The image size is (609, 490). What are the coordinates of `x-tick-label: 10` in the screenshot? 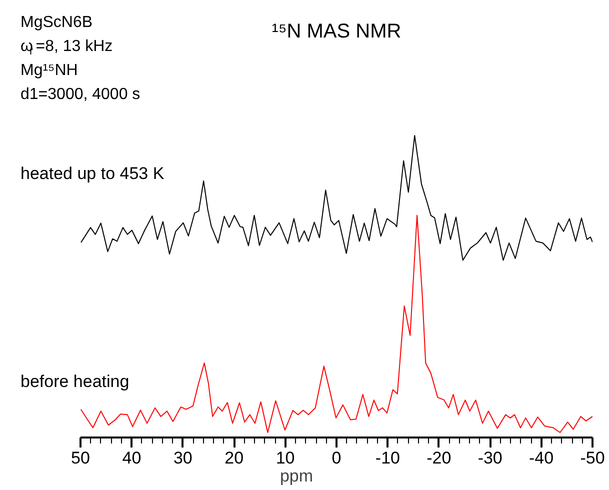 It's located at (285, 458).